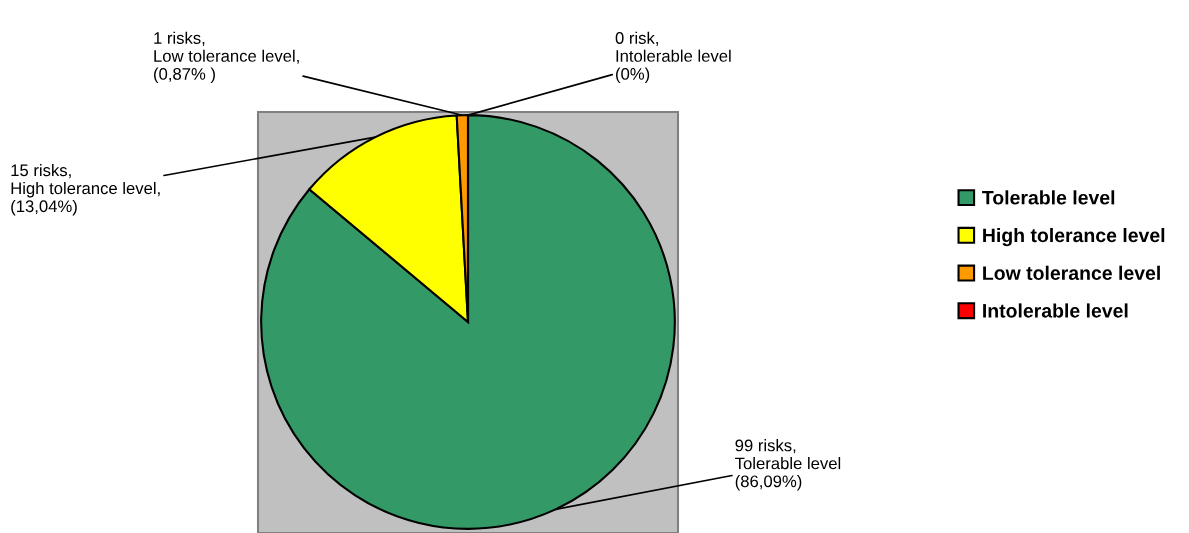  What do you see at coordinates (788, 465) in the screenshot?
I see `data-label: 99 risks, Tolerable level (86,09%)` at bounding box center [788, 465].